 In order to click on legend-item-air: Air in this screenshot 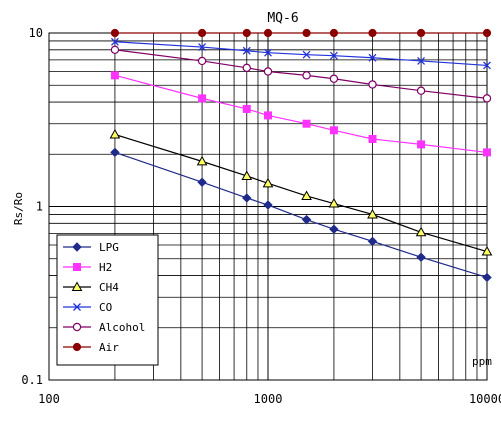, I will do `click(91, 347)`.